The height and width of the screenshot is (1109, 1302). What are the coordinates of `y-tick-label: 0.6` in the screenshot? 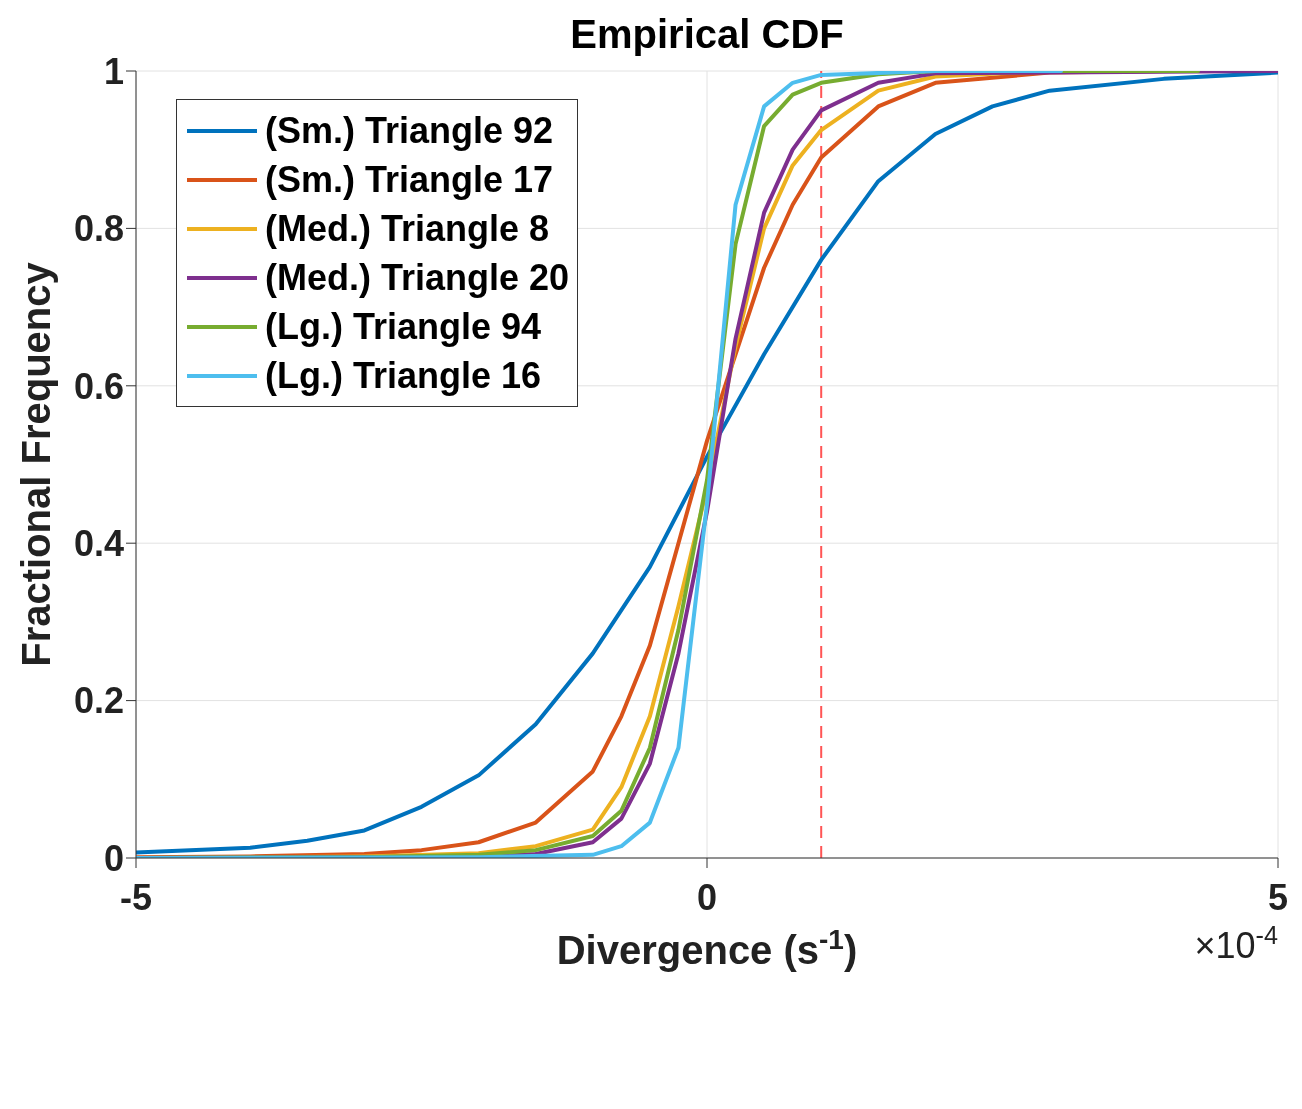 It's located at (98, 386).